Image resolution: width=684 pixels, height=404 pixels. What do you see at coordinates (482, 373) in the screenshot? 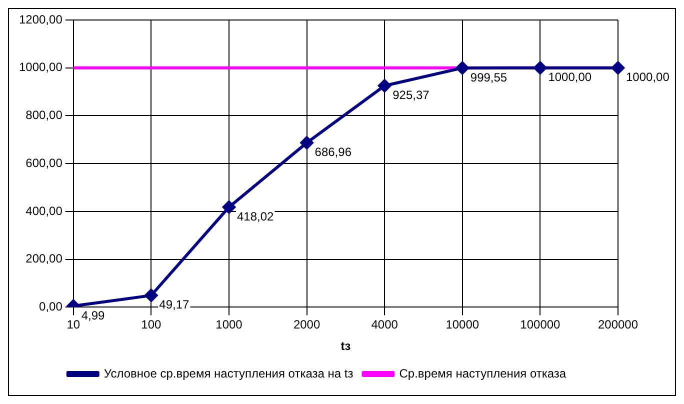
I see `legend-label: Ср.время наступления отказа` at bounding box center [482, 373].